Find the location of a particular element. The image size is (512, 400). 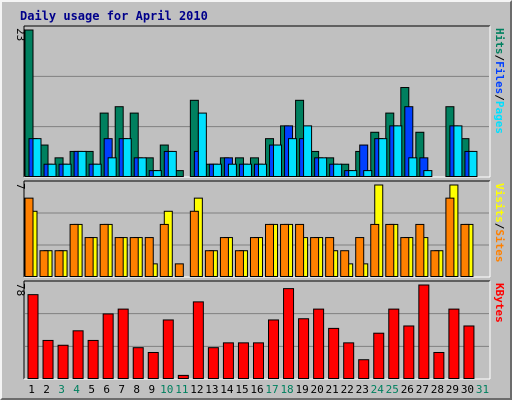

x-tick-label-day-20: 20 is located at coordinates (317, 389).